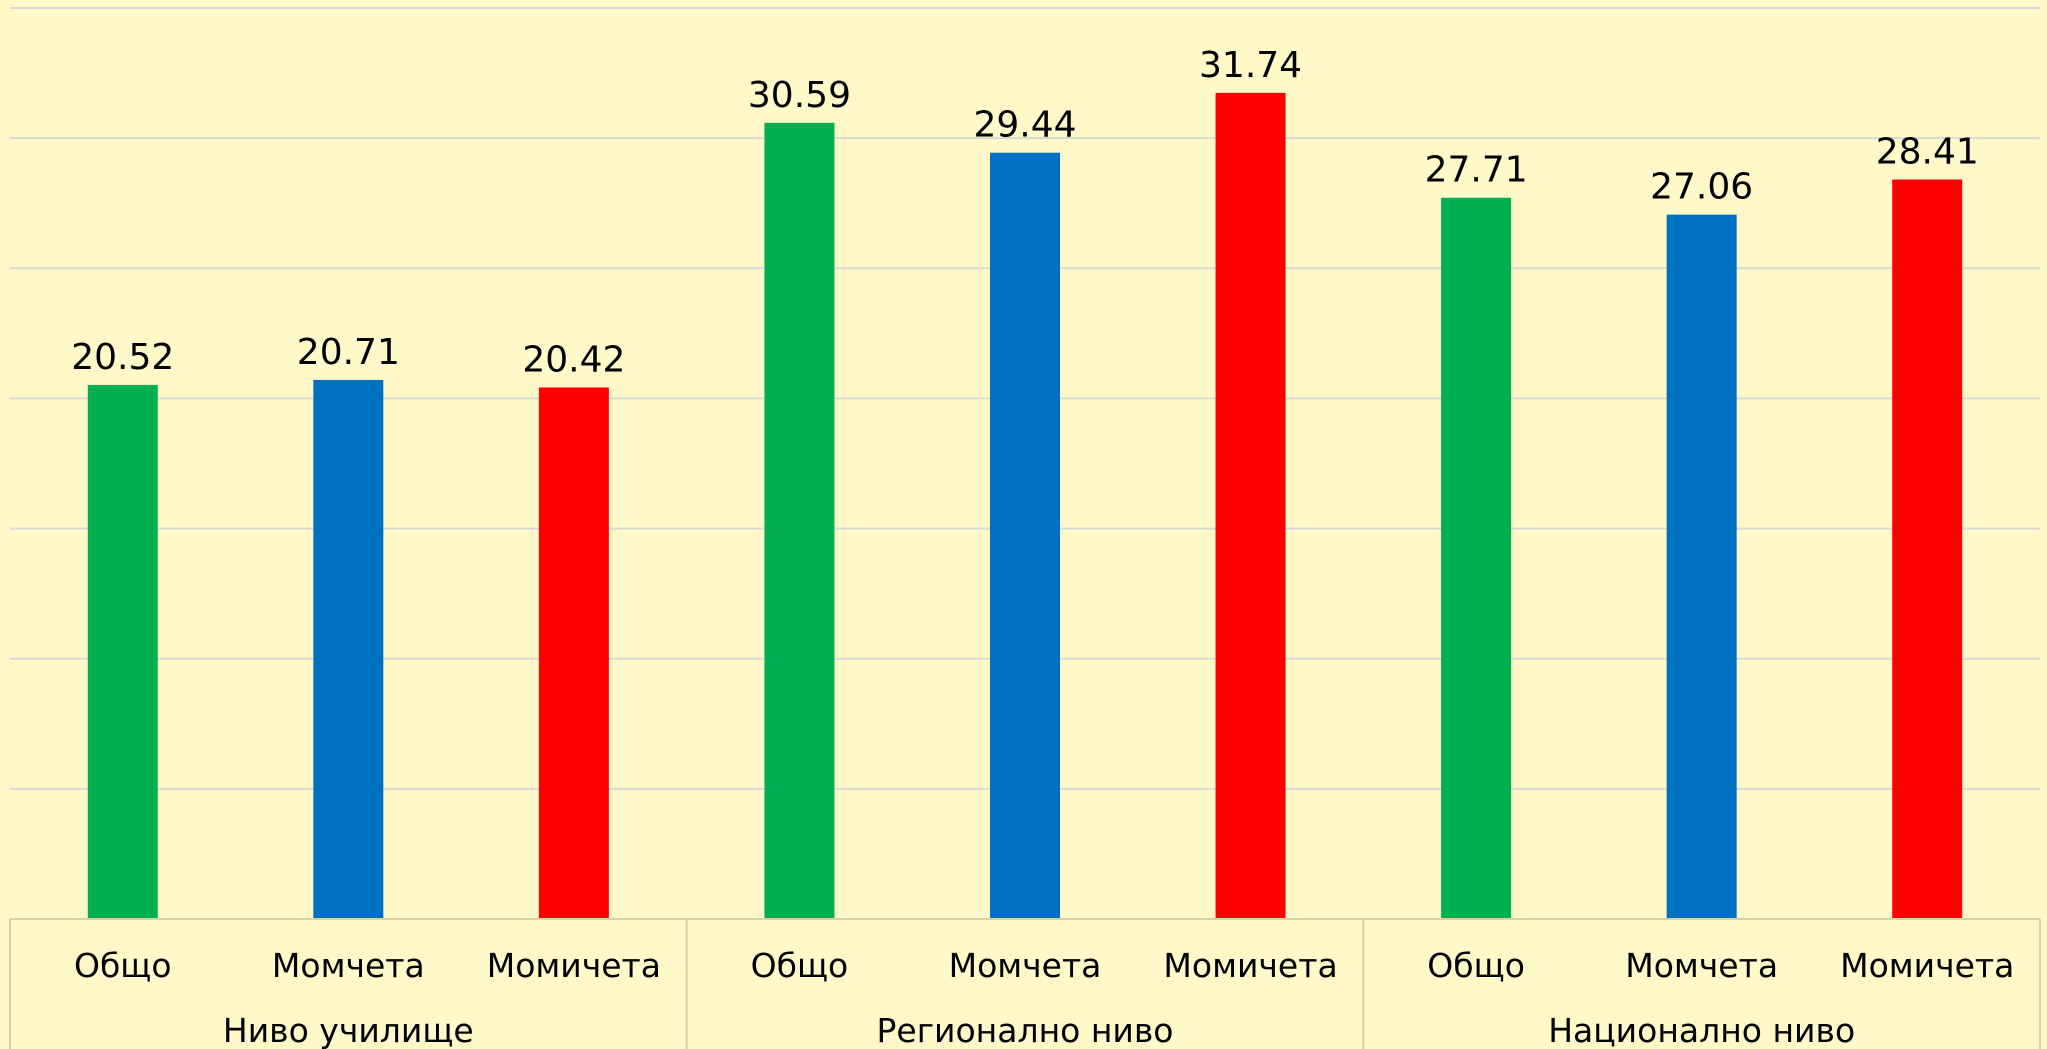 The height and width of the screenshot is (1049, 2047). Describe the element at coordinates (1927, 152) in the screenshot. I see `value-label: 28.41` at that location.